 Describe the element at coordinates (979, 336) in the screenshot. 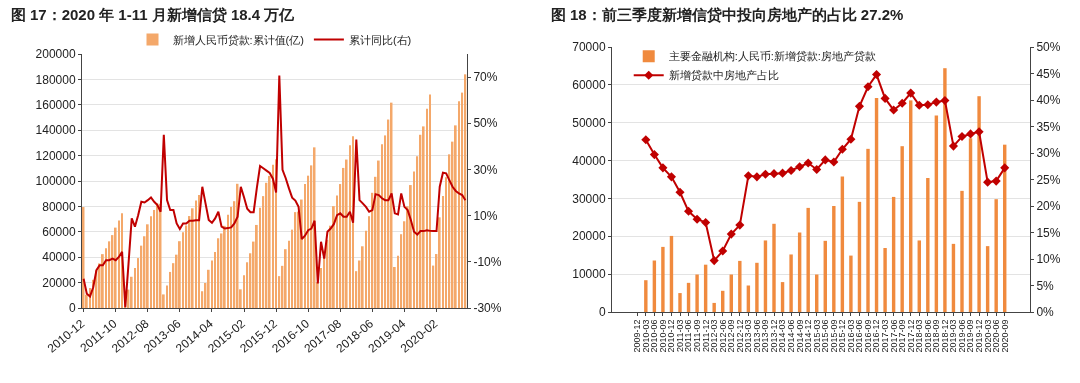

I see `x-tick-label: 2019-12` at that location.